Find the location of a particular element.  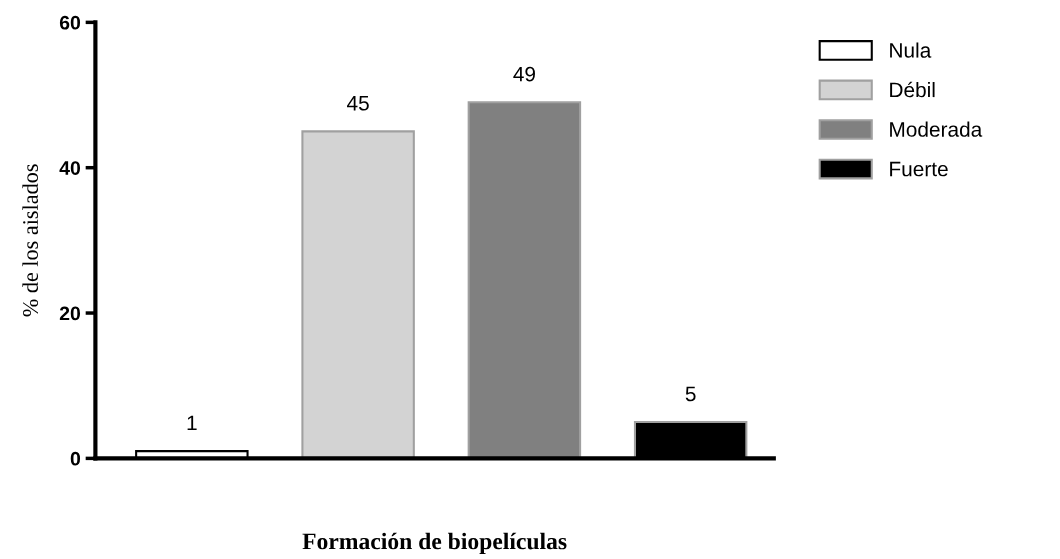

data-label: 1 is located at coordinates (192, 423).